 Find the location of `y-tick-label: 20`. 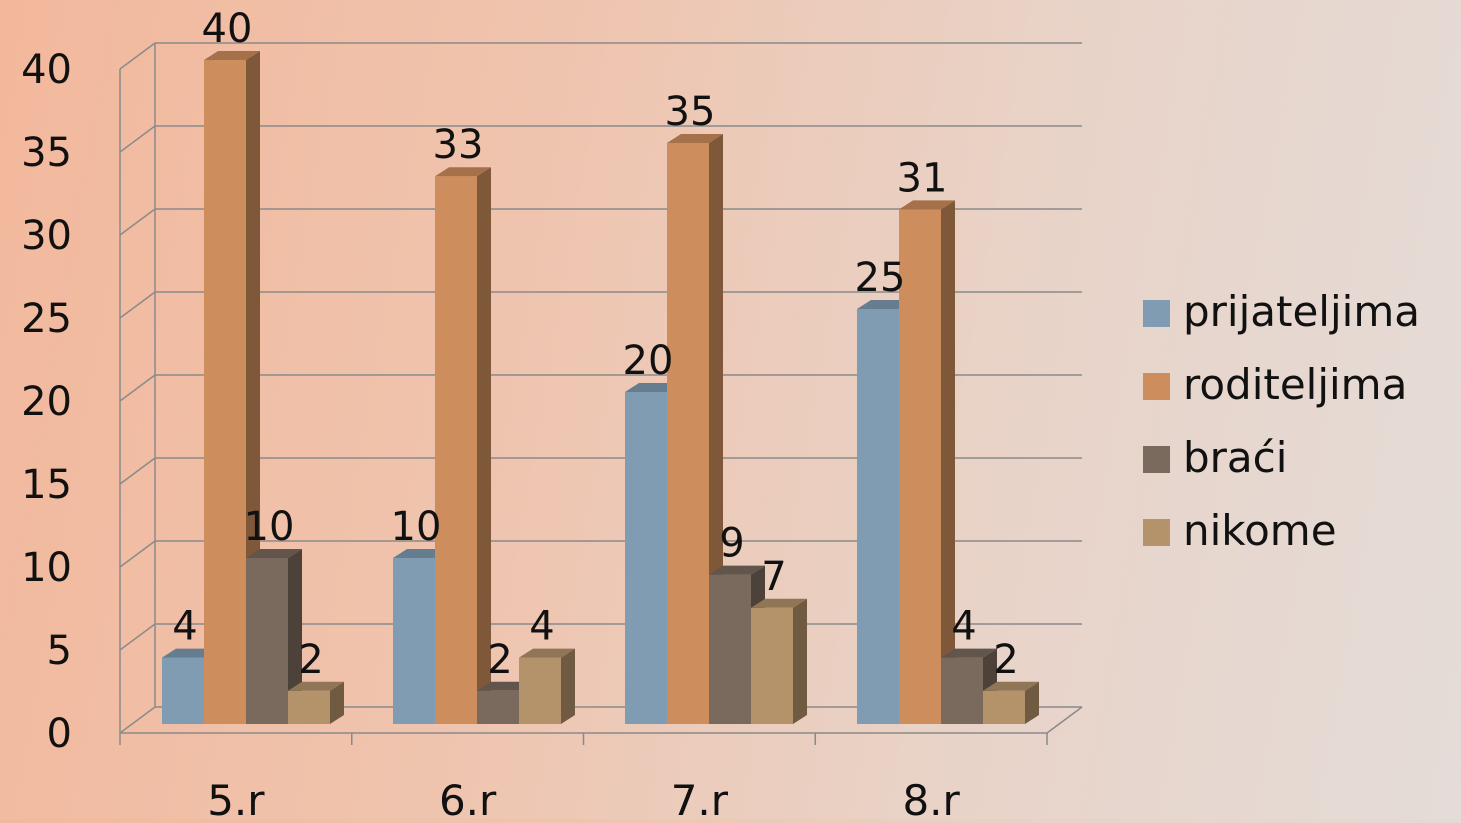

y-tick-label: 20 is located at coordinates (46, 402).